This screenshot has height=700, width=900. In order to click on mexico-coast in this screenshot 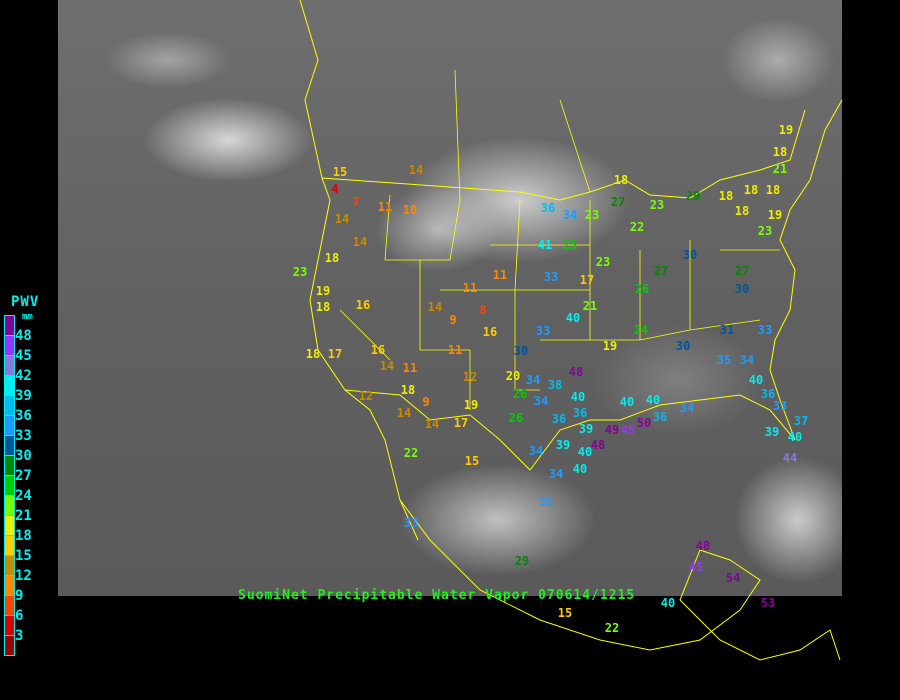, I will do `click(580, 575)`.